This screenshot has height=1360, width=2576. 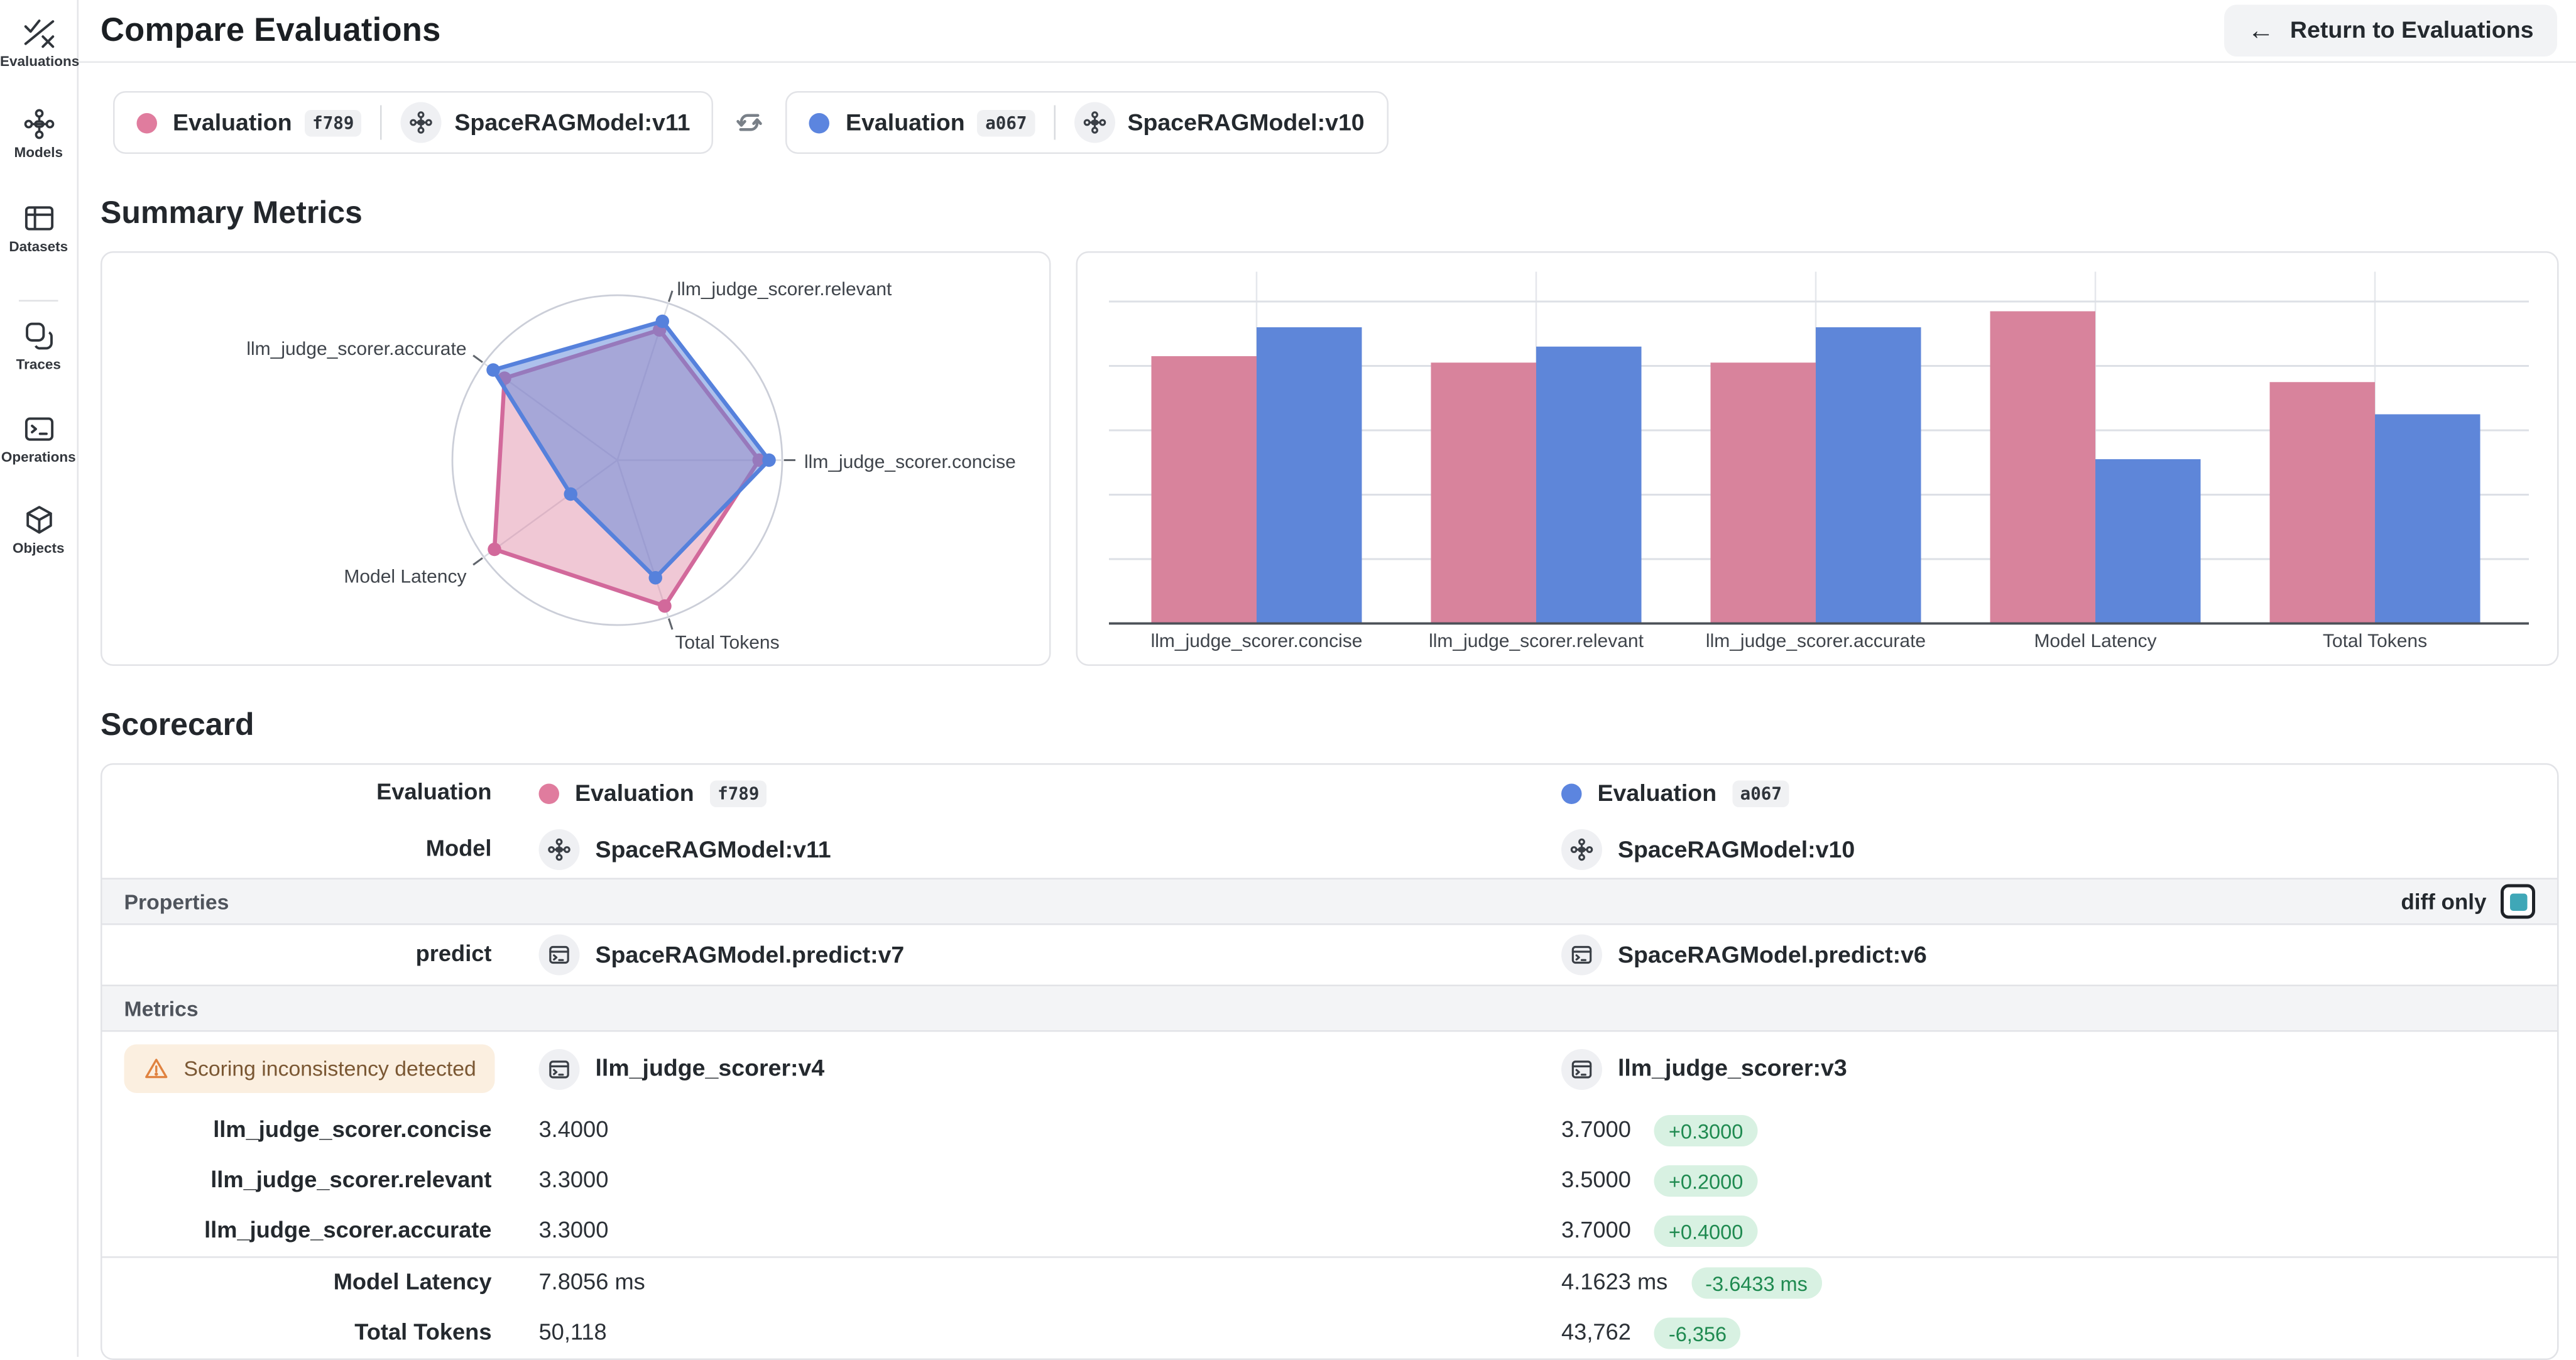 I want to click on svg-text: Total Tokens, so click(x=2375, y=641).